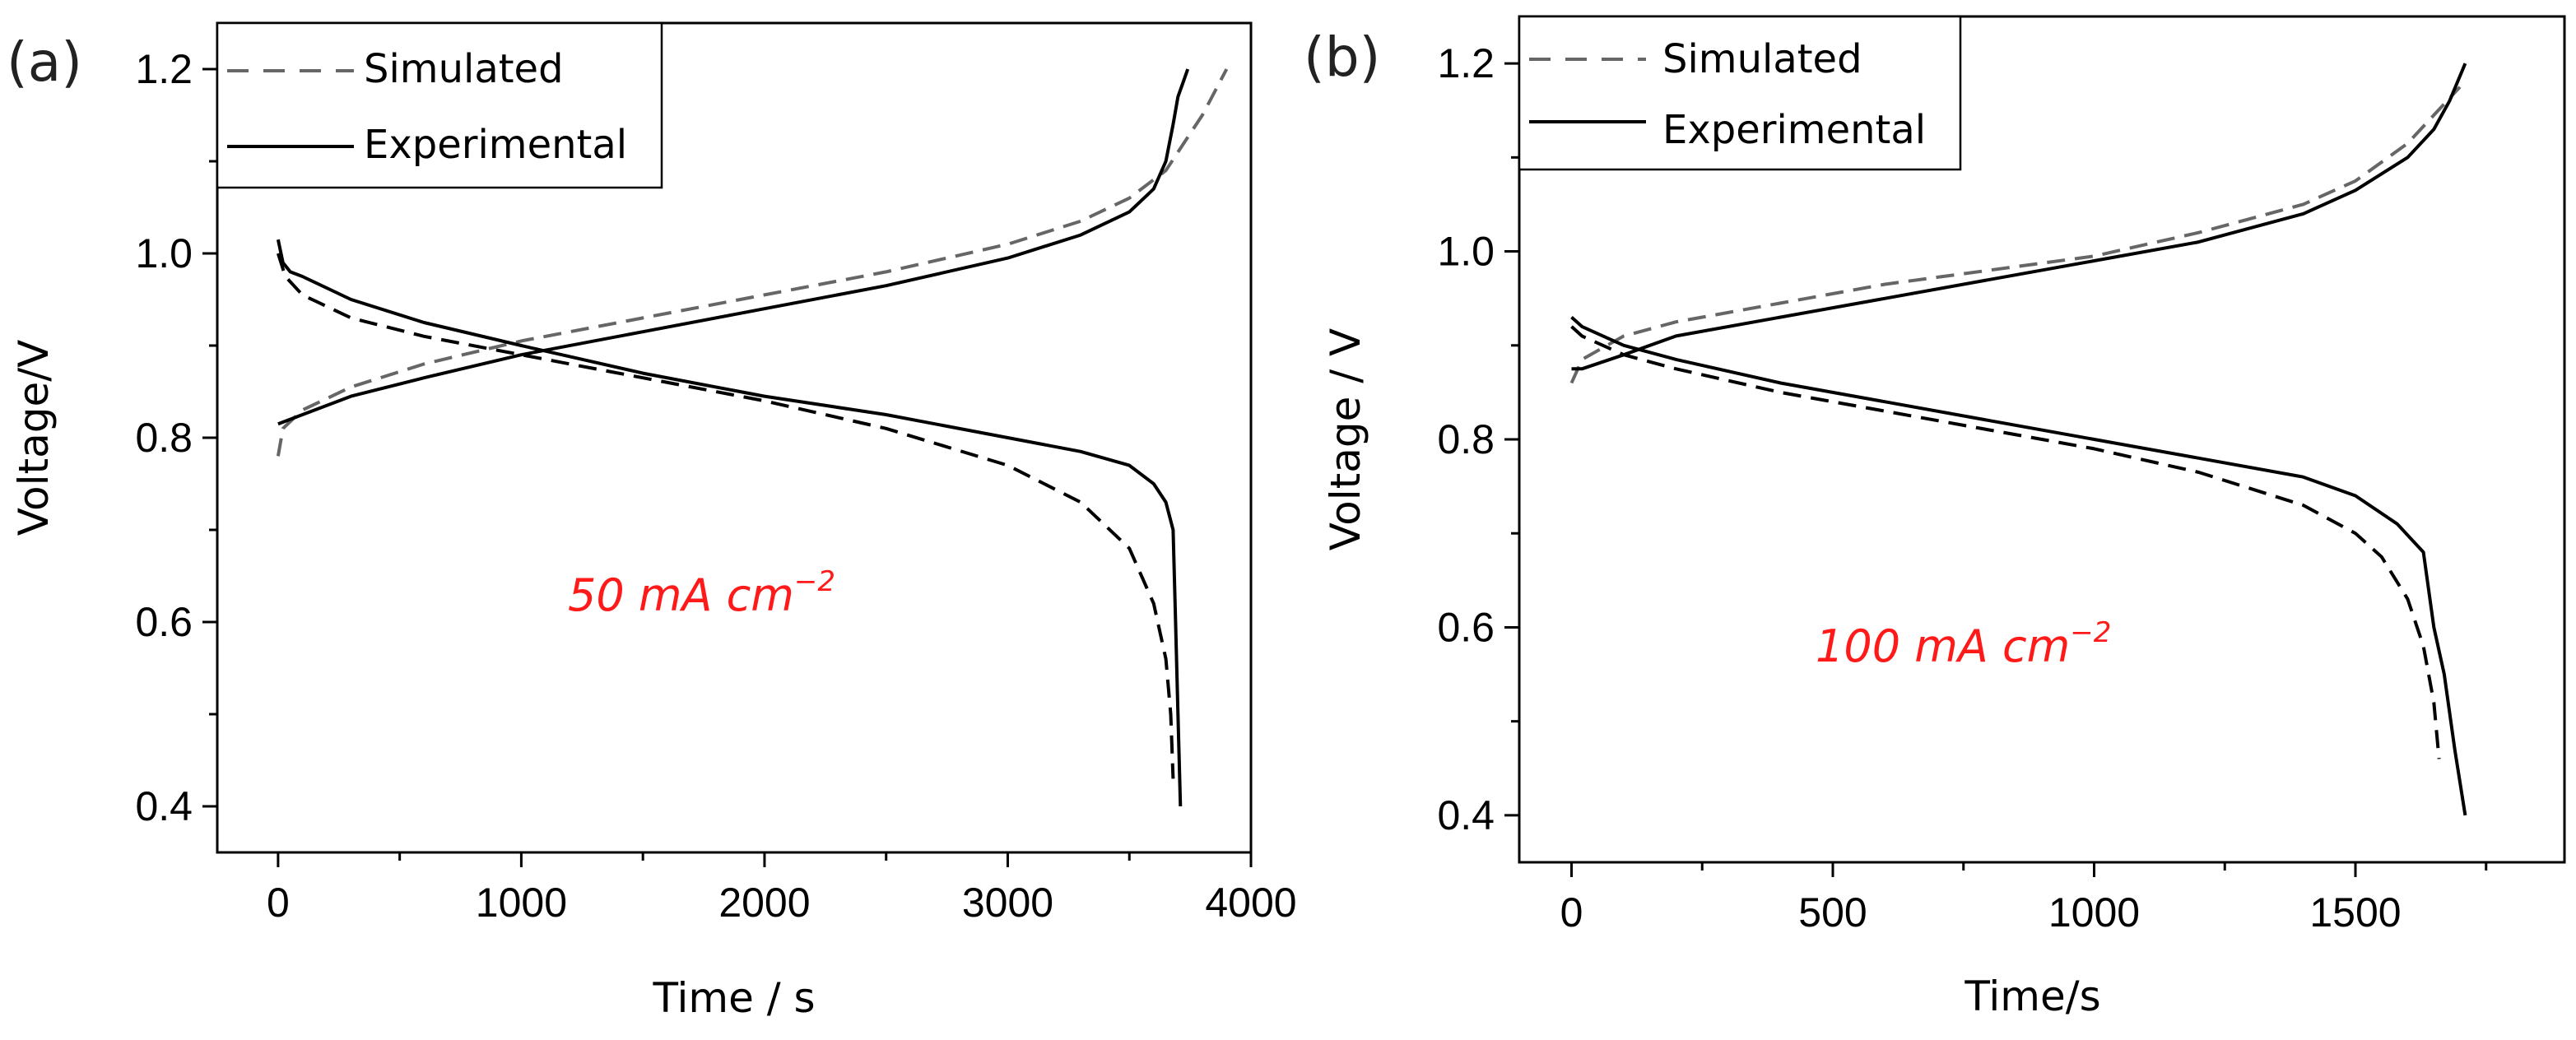 This screenshot has width=2576, height=1040. What do you see at coordinates (2005, 542) in the screenshot?
I see `panel-b-series-simulated-discharge` at bounding box center [2005, 542].